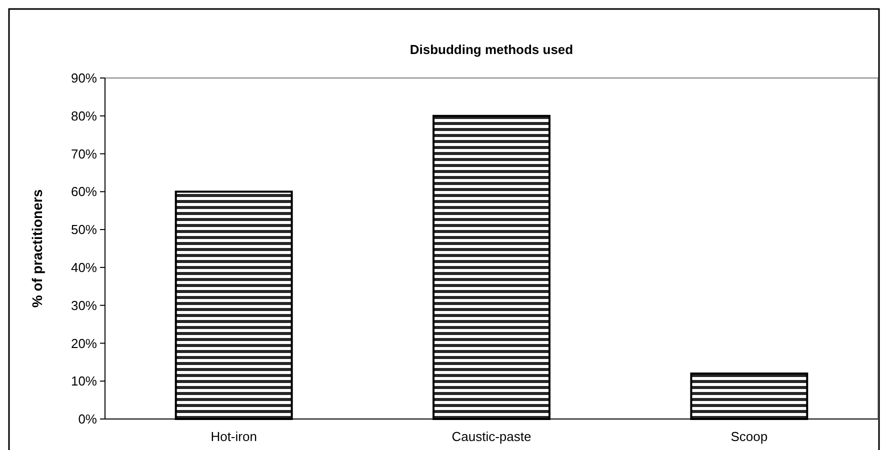 The image size is (888, 450). I want to click on y-tick-label: 40%, so click(84, 267).